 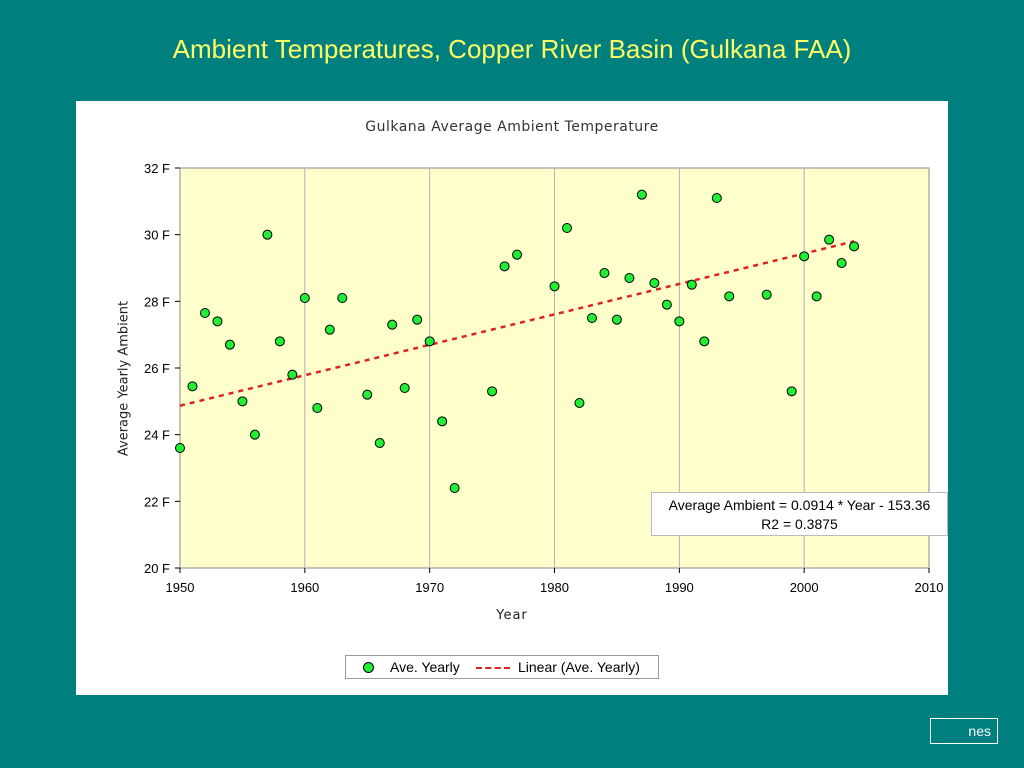 I want to click on x-tick-label: 1990, so click(x=679, y=587).